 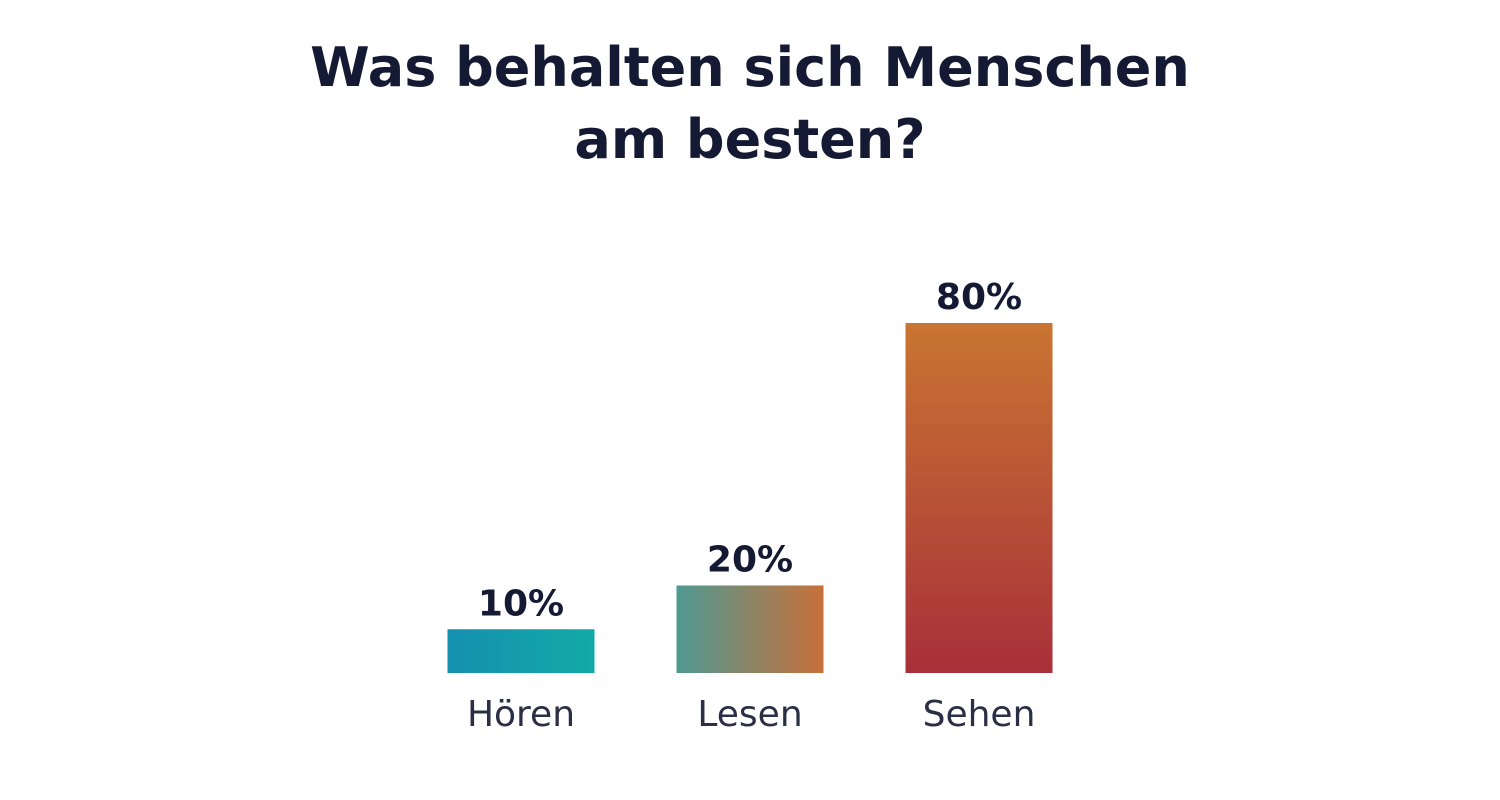 I want to click on value-label-hoeren: 10%, so click(x=521, y=603).